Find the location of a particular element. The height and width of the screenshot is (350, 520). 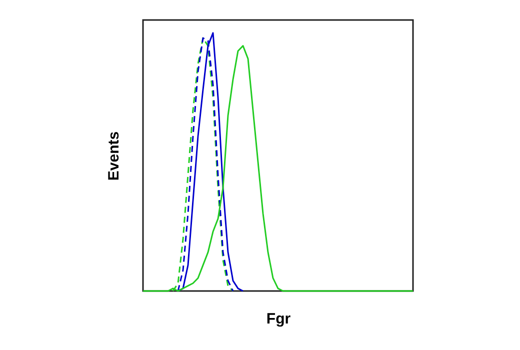

y-axis-title: Events is located at coordinates (114, 156).